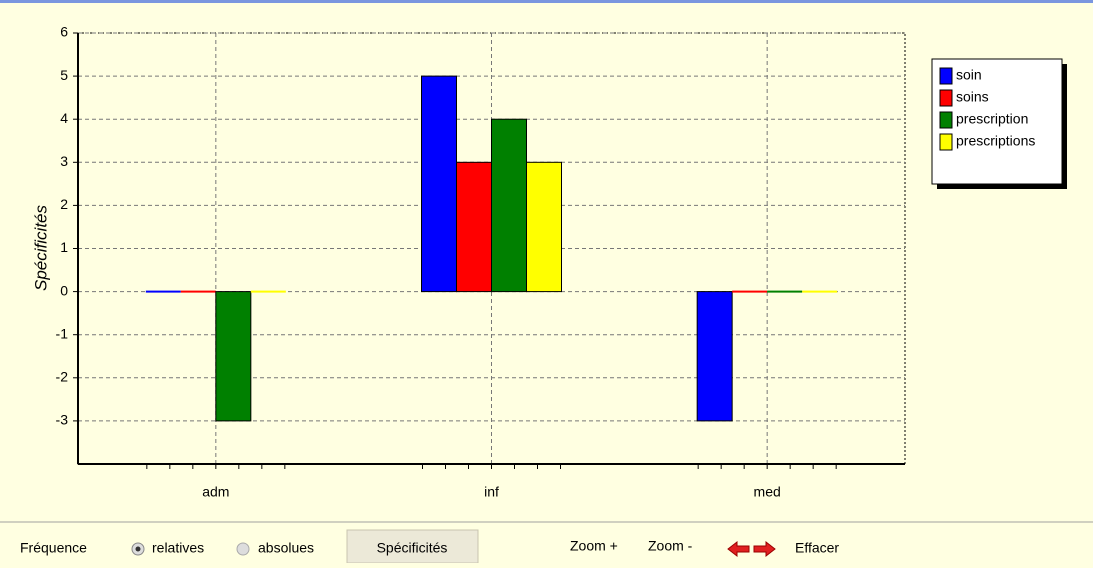 The height and width of the screenshot is (568, 1093). I want to click on y-tick-label: 0, so click(64, 290).